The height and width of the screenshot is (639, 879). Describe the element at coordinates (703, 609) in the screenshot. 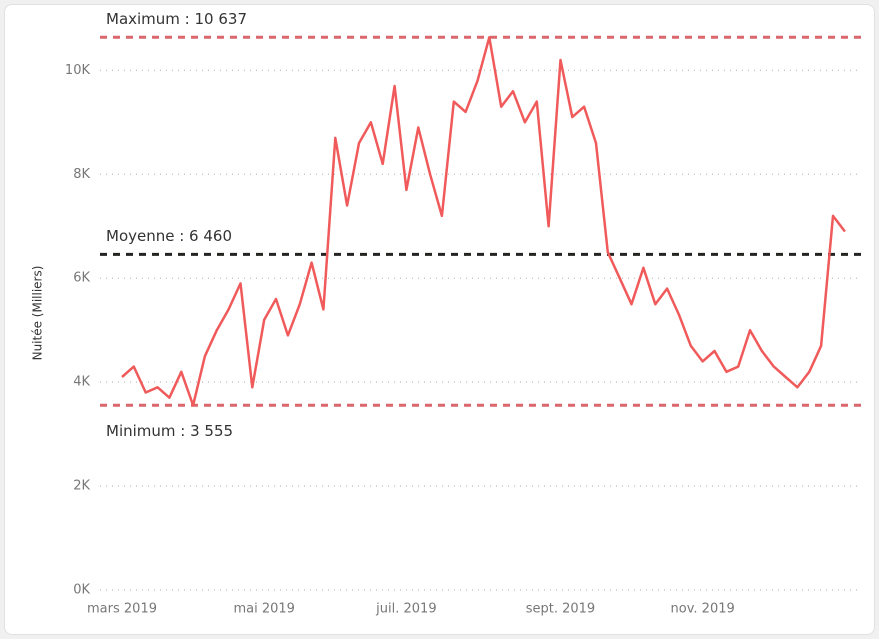

I see `x-tick-label: nov. 2019` at that location.